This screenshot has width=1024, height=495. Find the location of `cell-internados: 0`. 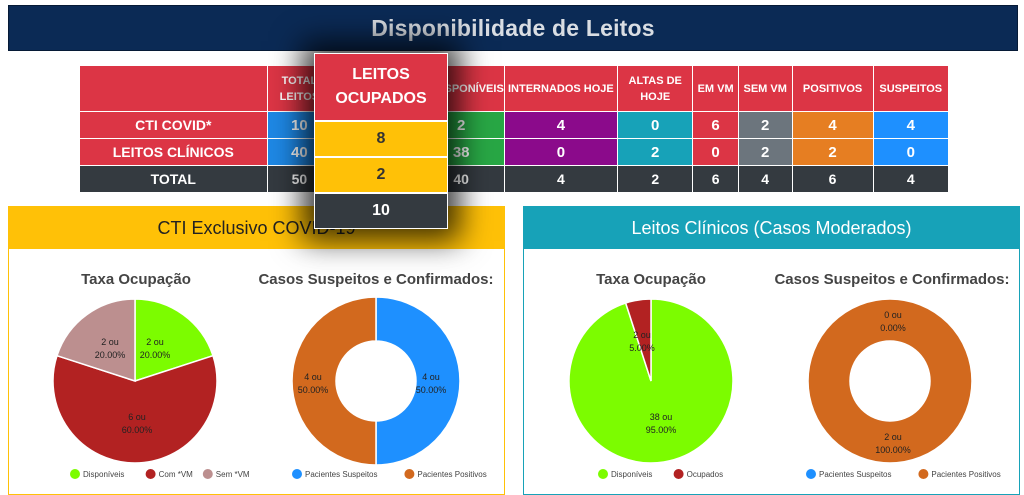

cell-internados: 0 is located at coordinates (560, 152).